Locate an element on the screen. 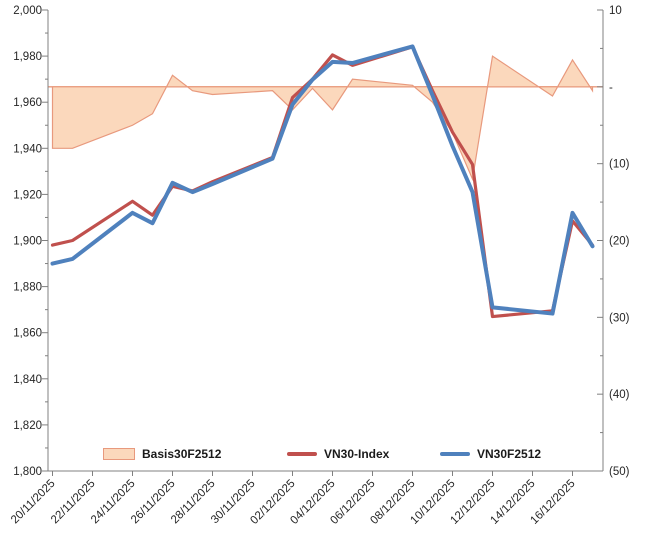  left-axis-label: 1,920 is located at coordinates (27, 195).